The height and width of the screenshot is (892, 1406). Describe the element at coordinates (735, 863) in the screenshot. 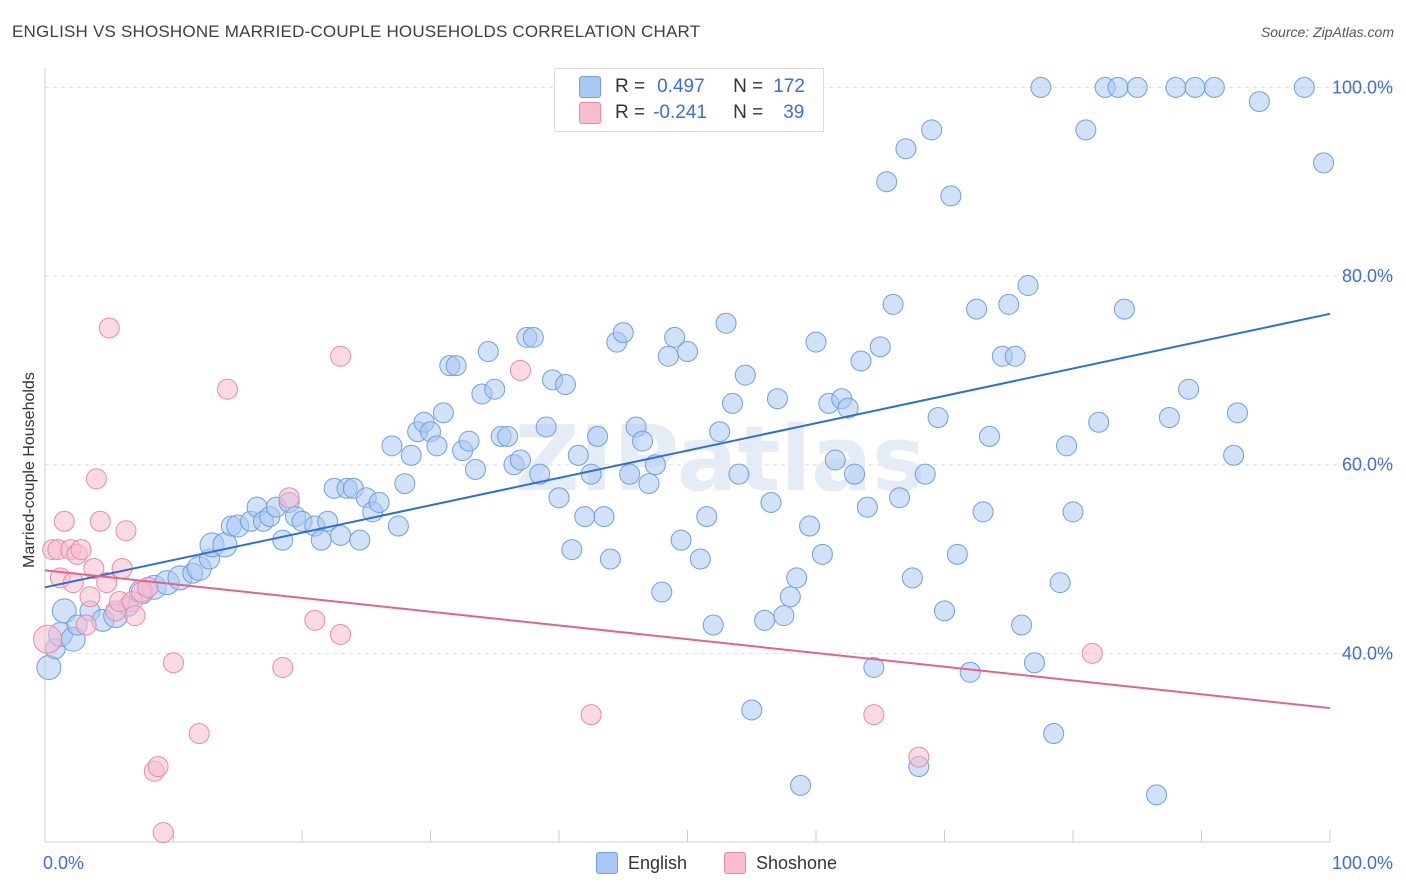

I see `bottom-legend-swatch-shoshone` at that location.